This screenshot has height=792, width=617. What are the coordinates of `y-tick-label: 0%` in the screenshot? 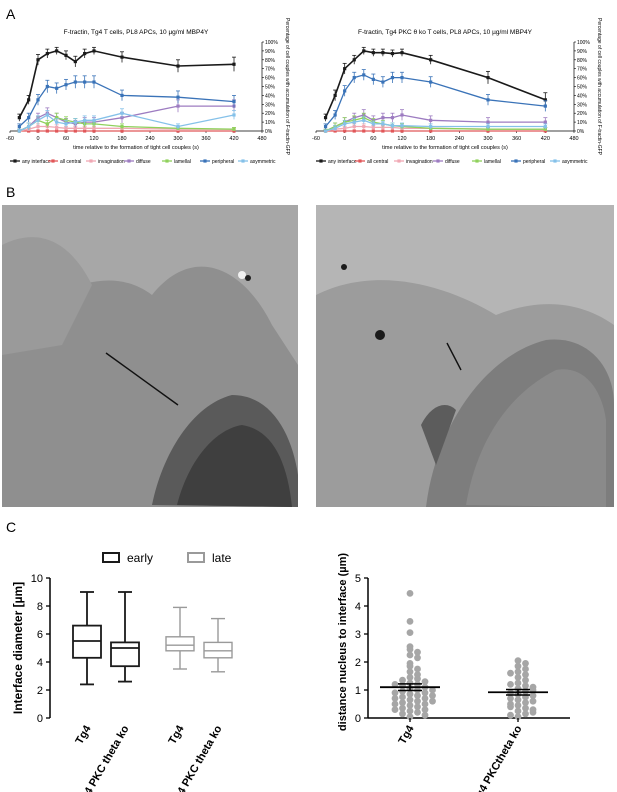 It's located at (581, 132).